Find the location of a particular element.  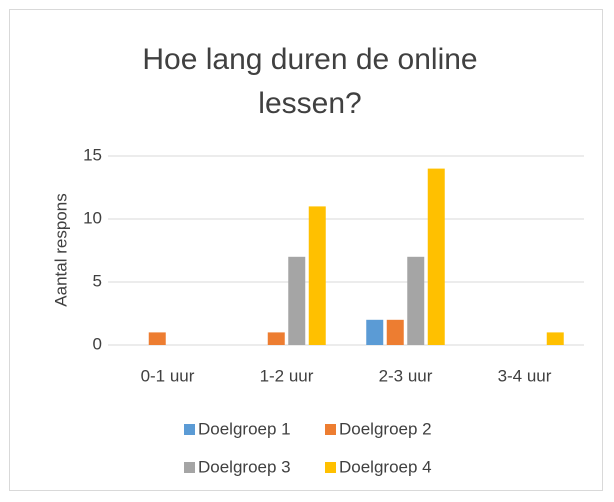

y-tick-label: 15 is located at coordinates (92, 154).